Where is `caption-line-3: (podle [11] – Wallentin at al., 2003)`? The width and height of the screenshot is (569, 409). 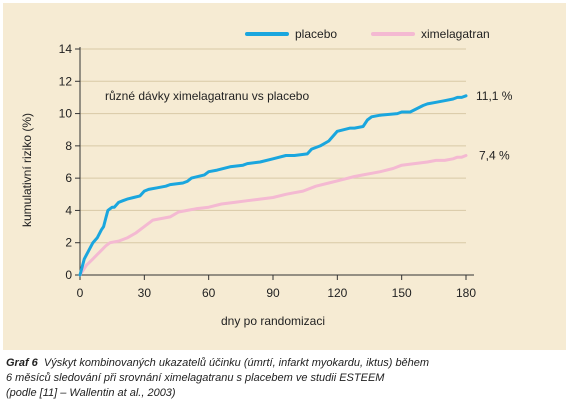
caption-line-3: (podle [11] – Wallentin at al., 2003) is located at coordinates (91, 393).